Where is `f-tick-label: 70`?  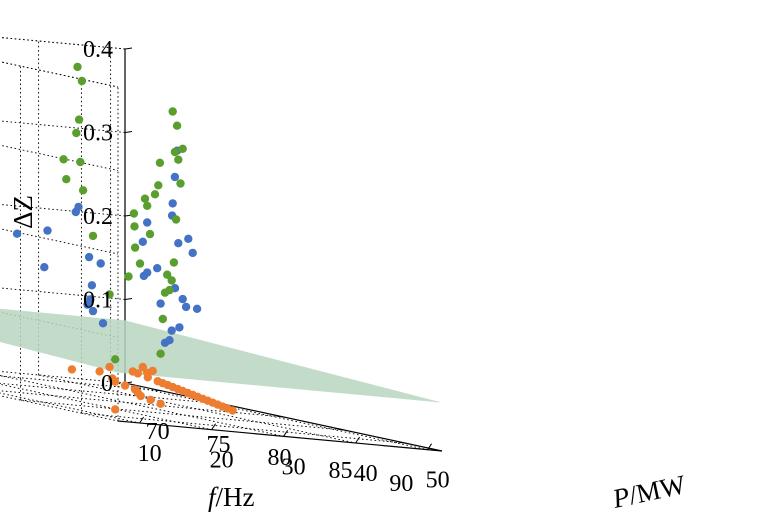 f-tick-label: 70 is located at coordinates (158, 432).